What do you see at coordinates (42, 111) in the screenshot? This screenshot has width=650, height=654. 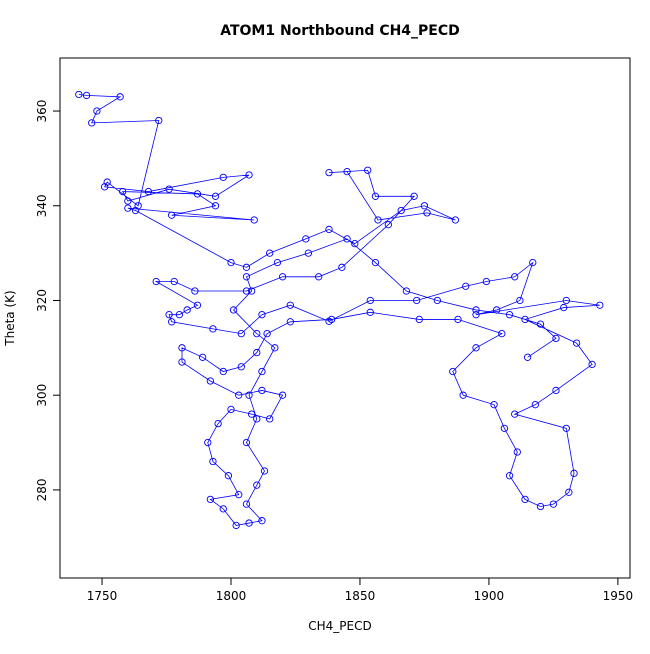 I see `y-tick-label: 360` at bounding box center [42, 111].